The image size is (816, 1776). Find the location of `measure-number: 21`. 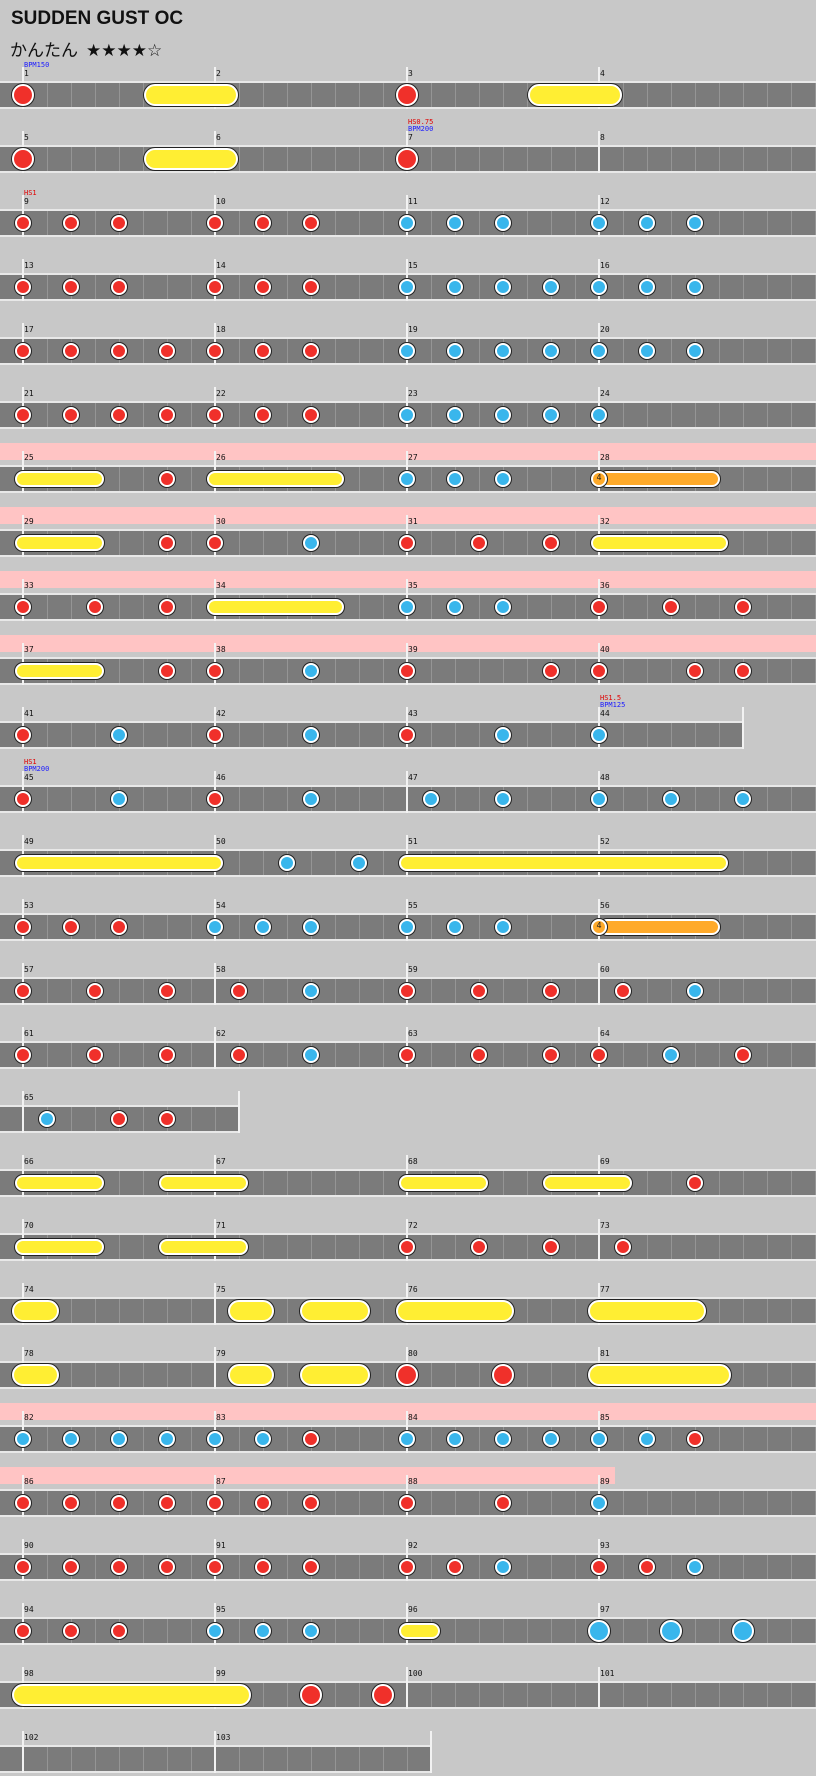

measure-number: 21 is located at coordinates (29, 393).